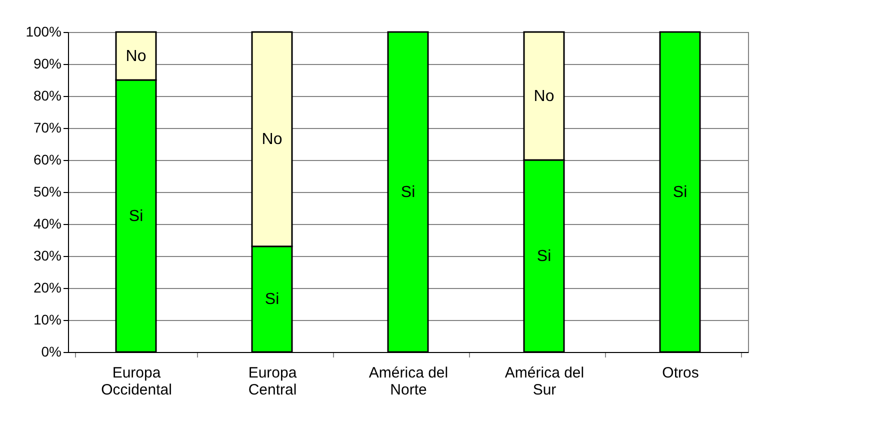  Describe the element at coordinates (680, 373) in the screenshot. I see `x-tick-label: Otros` at that location.